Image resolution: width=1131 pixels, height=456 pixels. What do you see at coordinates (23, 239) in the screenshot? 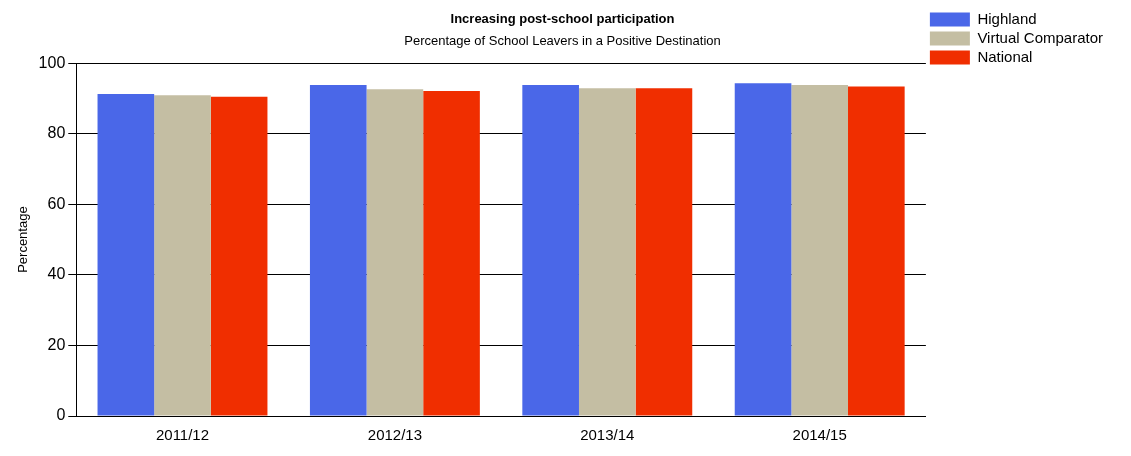
I see `y-axis-title: Percentage` at bounding box center [23, 239].